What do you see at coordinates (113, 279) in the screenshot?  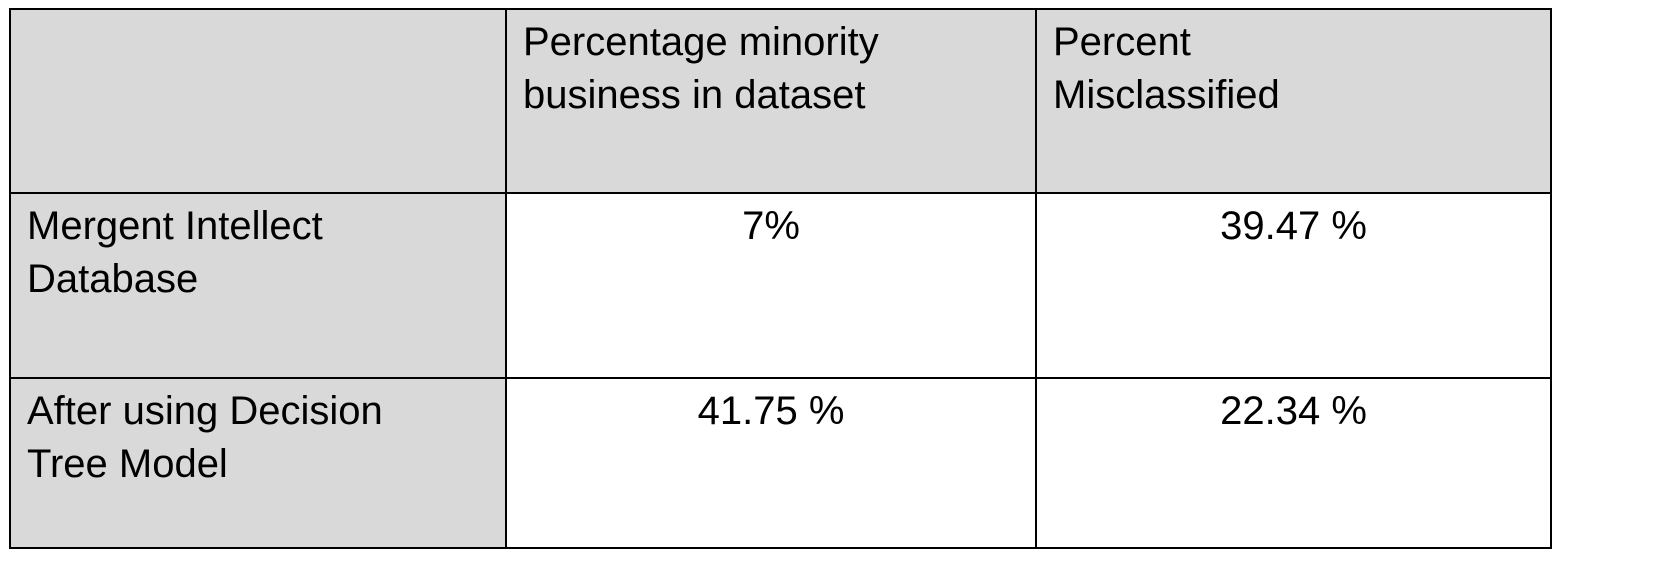 I see `row-label-line-2: Database` at bounding box center [113, 279].